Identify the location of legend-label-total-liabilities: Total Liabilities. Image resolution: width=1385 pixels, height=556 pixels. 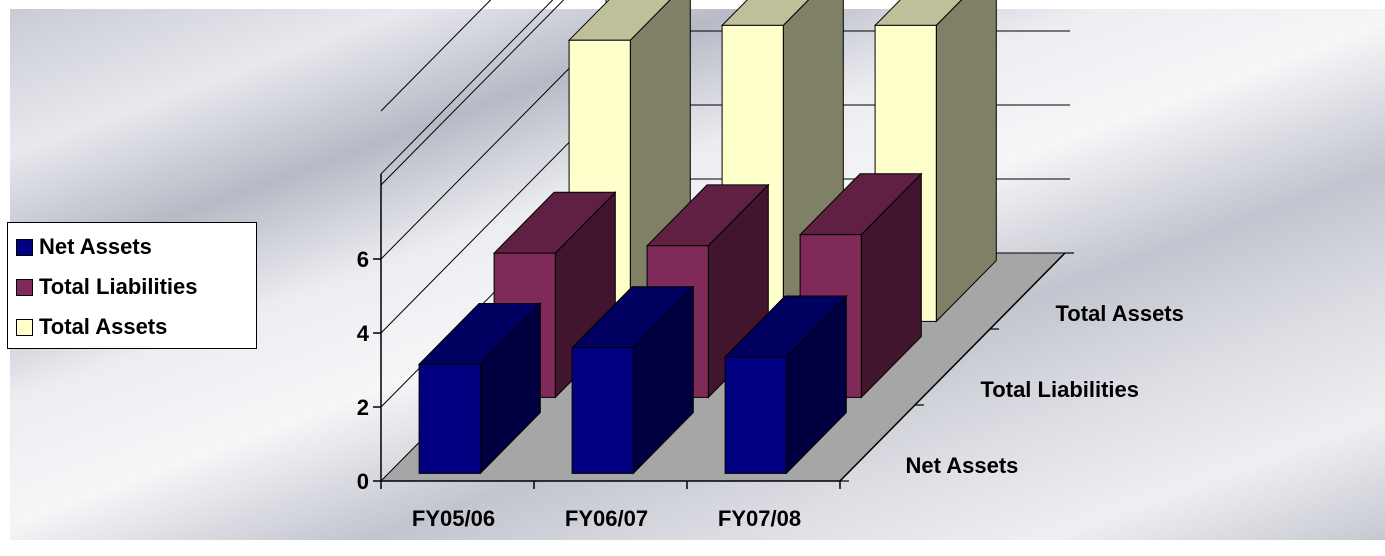
(118, 286).